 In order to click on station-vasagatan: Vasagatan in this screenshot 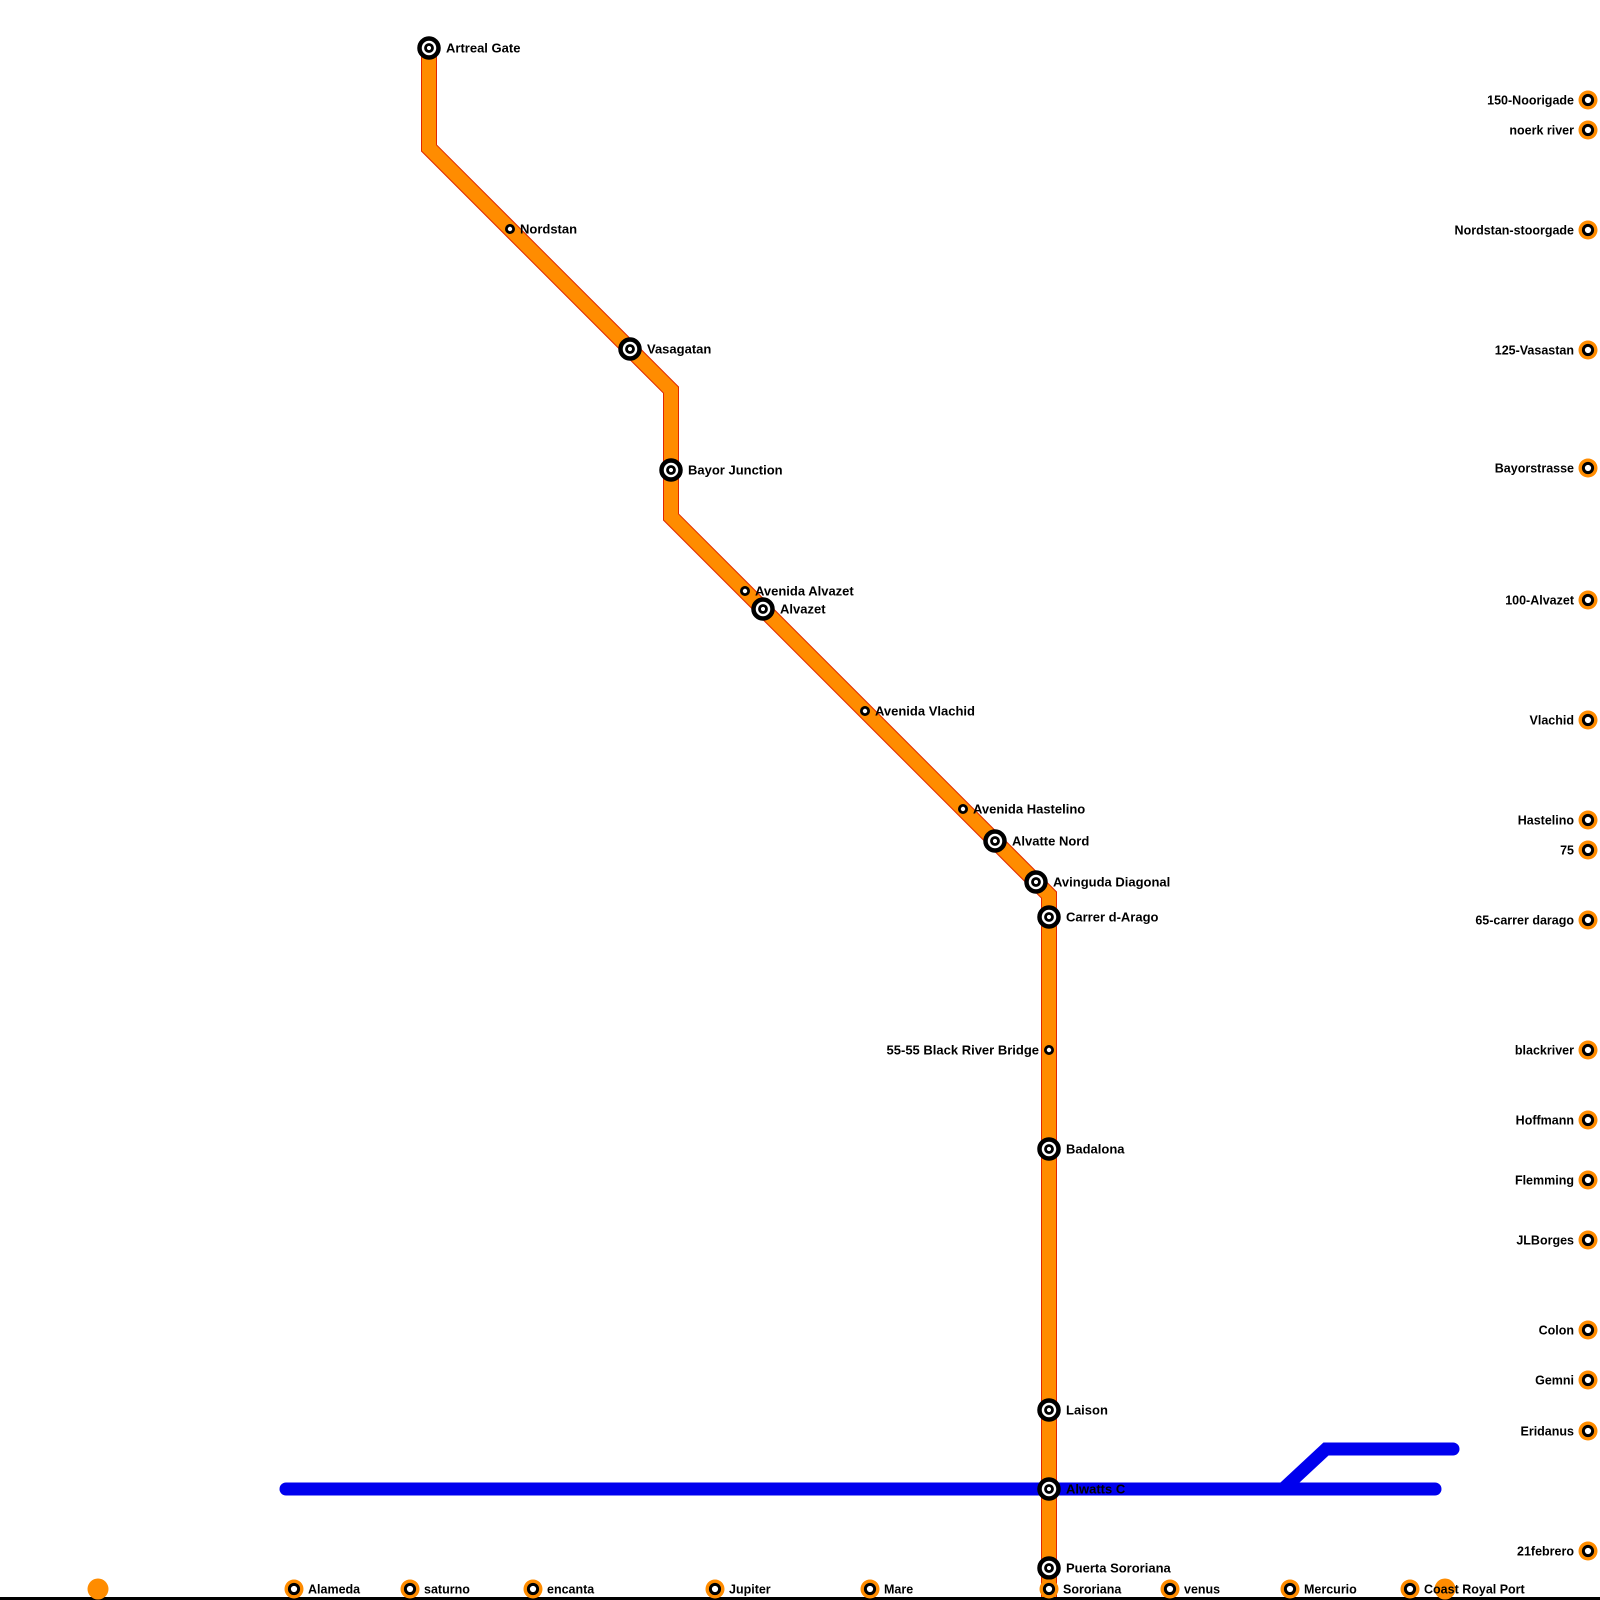, I will do `click(665, 349)`.